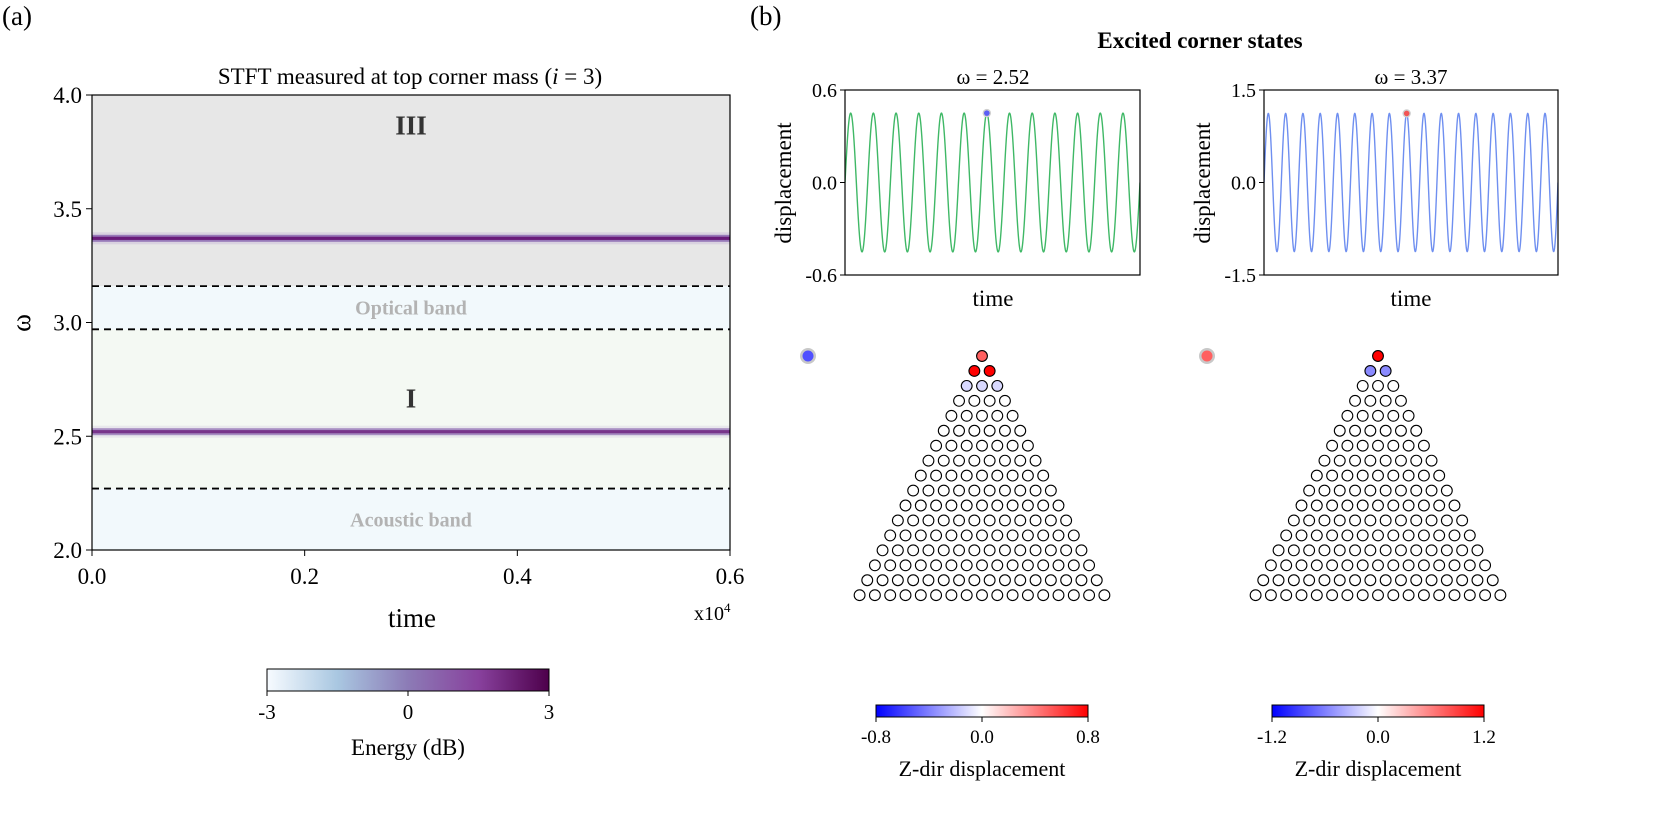 The image size is (1661, 830). Describe the element at coordinates (765, 16) in the screenshot. I see `panel-label-b: (b)` at that location.